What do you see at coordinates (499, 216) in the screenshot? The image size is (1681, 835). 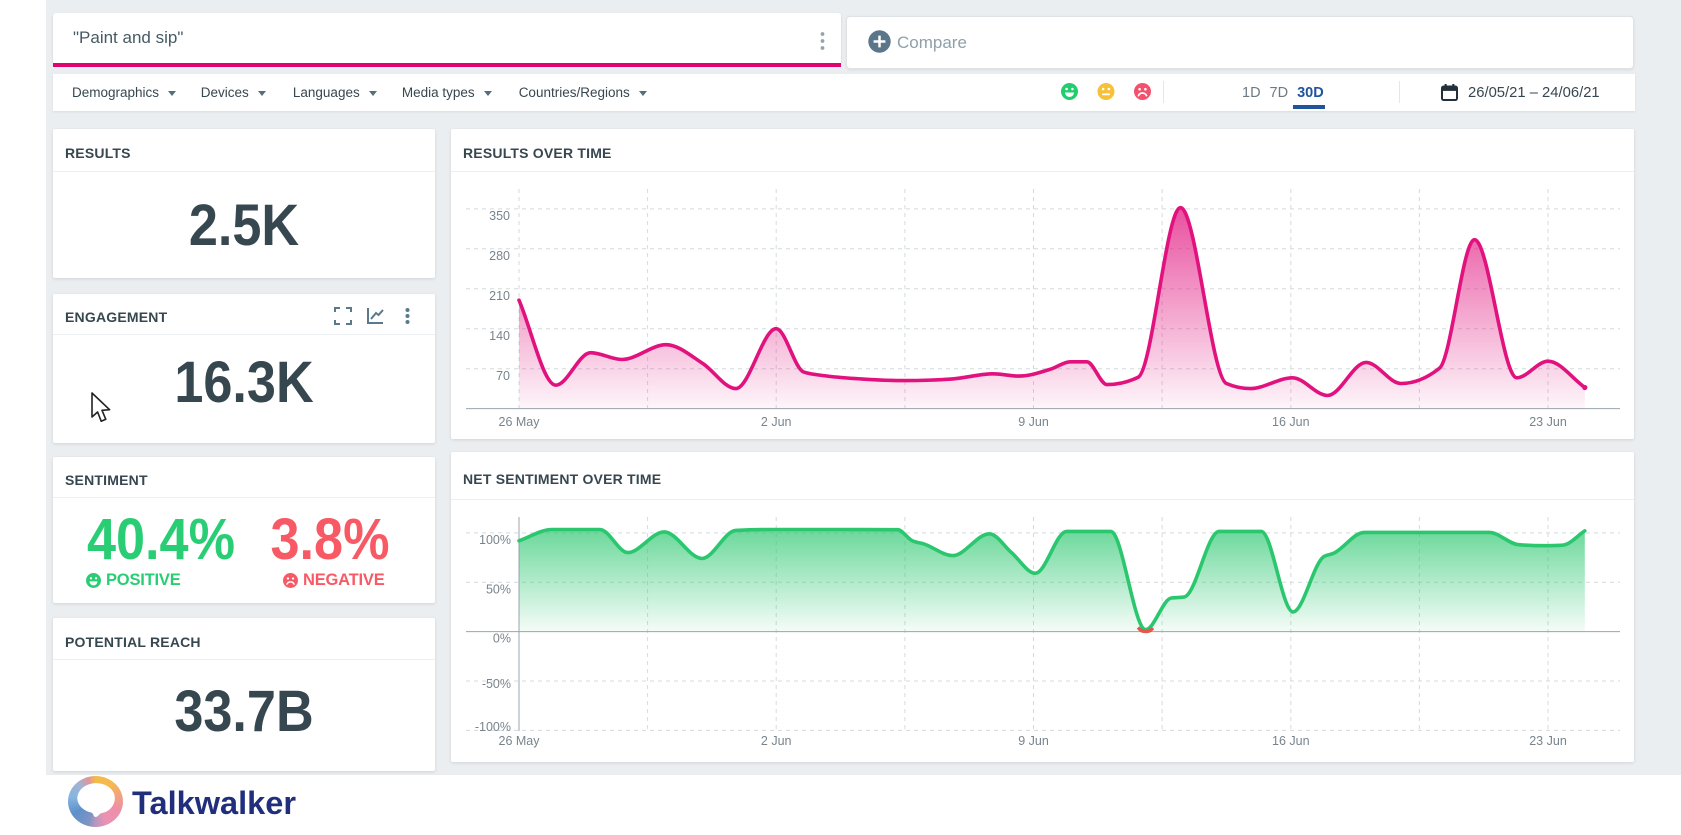 I see `svg-text: 350` at bounding box center [499, 216].